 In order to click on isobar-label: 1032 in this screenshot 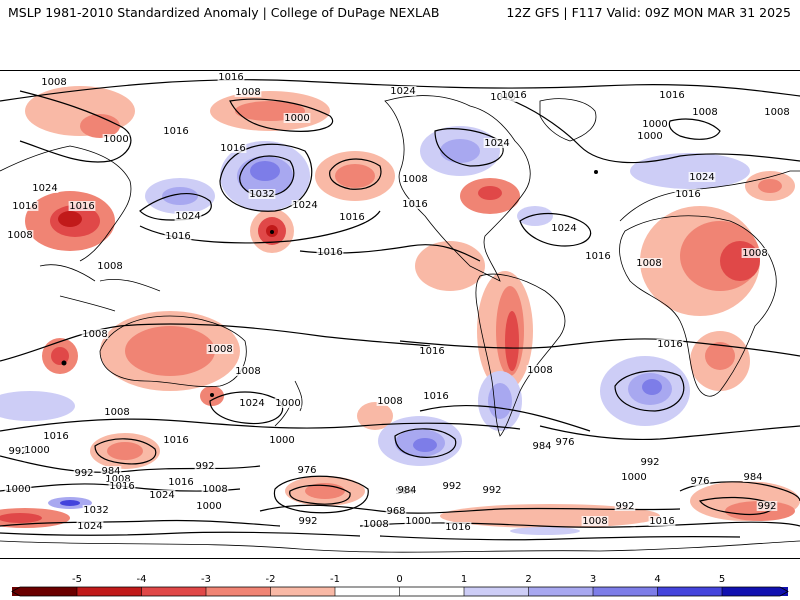, I will do `click(261, 194)`.